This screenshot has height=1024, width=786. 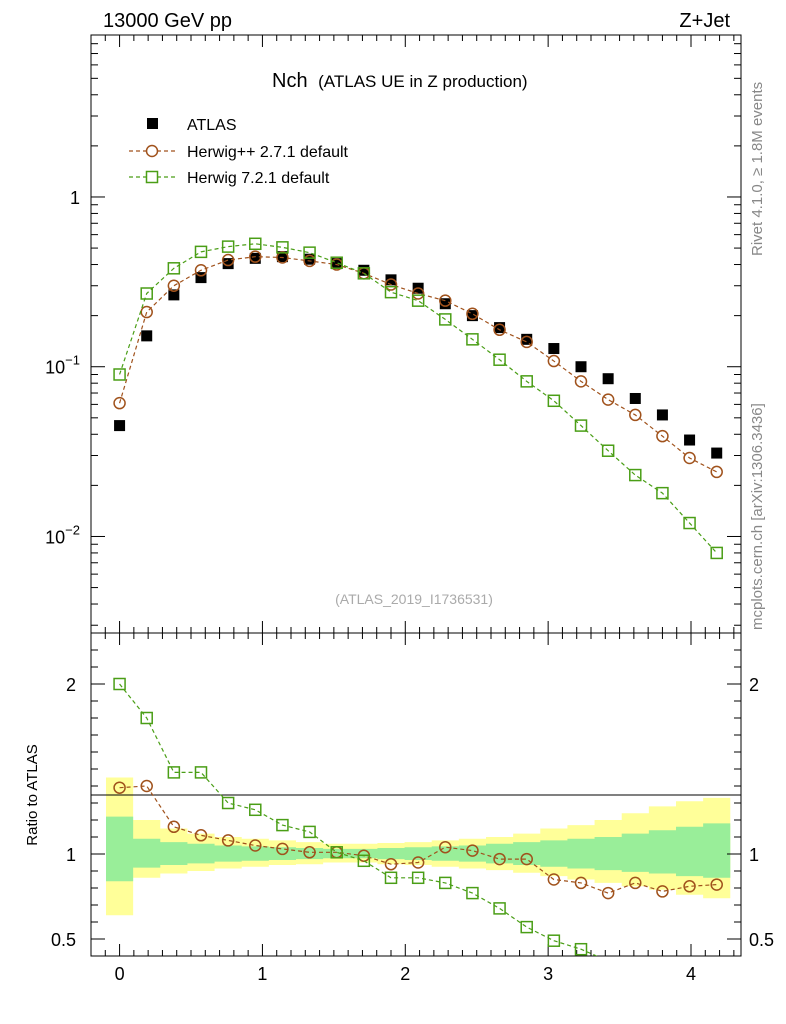 What do you see at coordinates (761, 940) in the screenshot?
I see `y-tick-label-ratio-right: 0.5` at bounding box center [761, 940].